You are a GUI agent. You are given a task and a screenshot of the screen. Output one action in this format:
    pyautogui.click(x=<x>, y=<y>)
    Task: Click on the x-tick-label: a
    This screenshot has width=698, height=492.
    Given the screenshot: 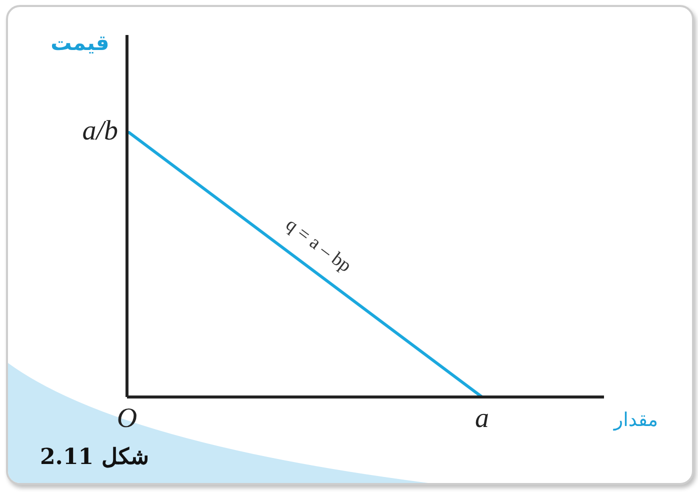 What is the action you would take?
    pyautogui.click(x=482, y=418)
    